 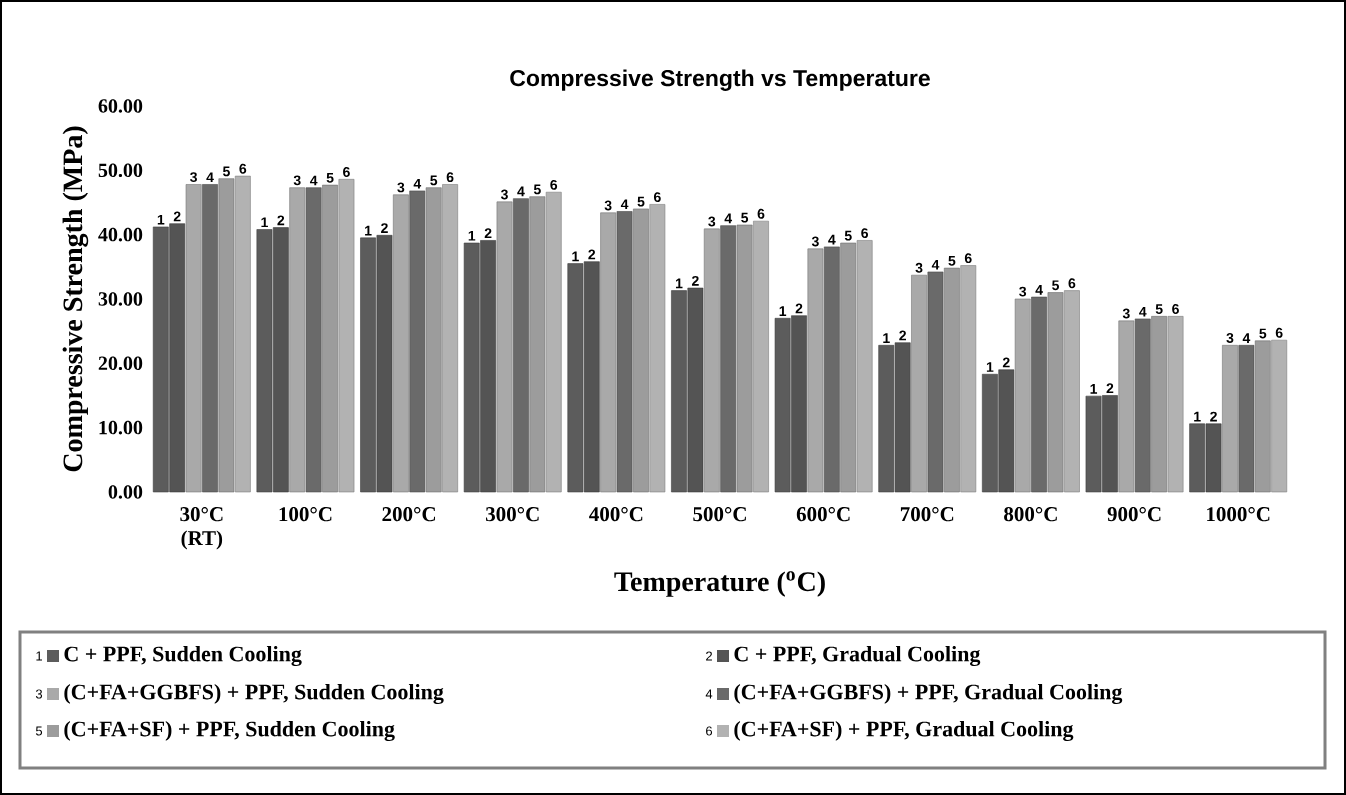 What do you see at coordinates (720, 80) in the screenshot?
I see `chart-title: Compressive Strength vs Temperature` at bounding box center [720, 80].